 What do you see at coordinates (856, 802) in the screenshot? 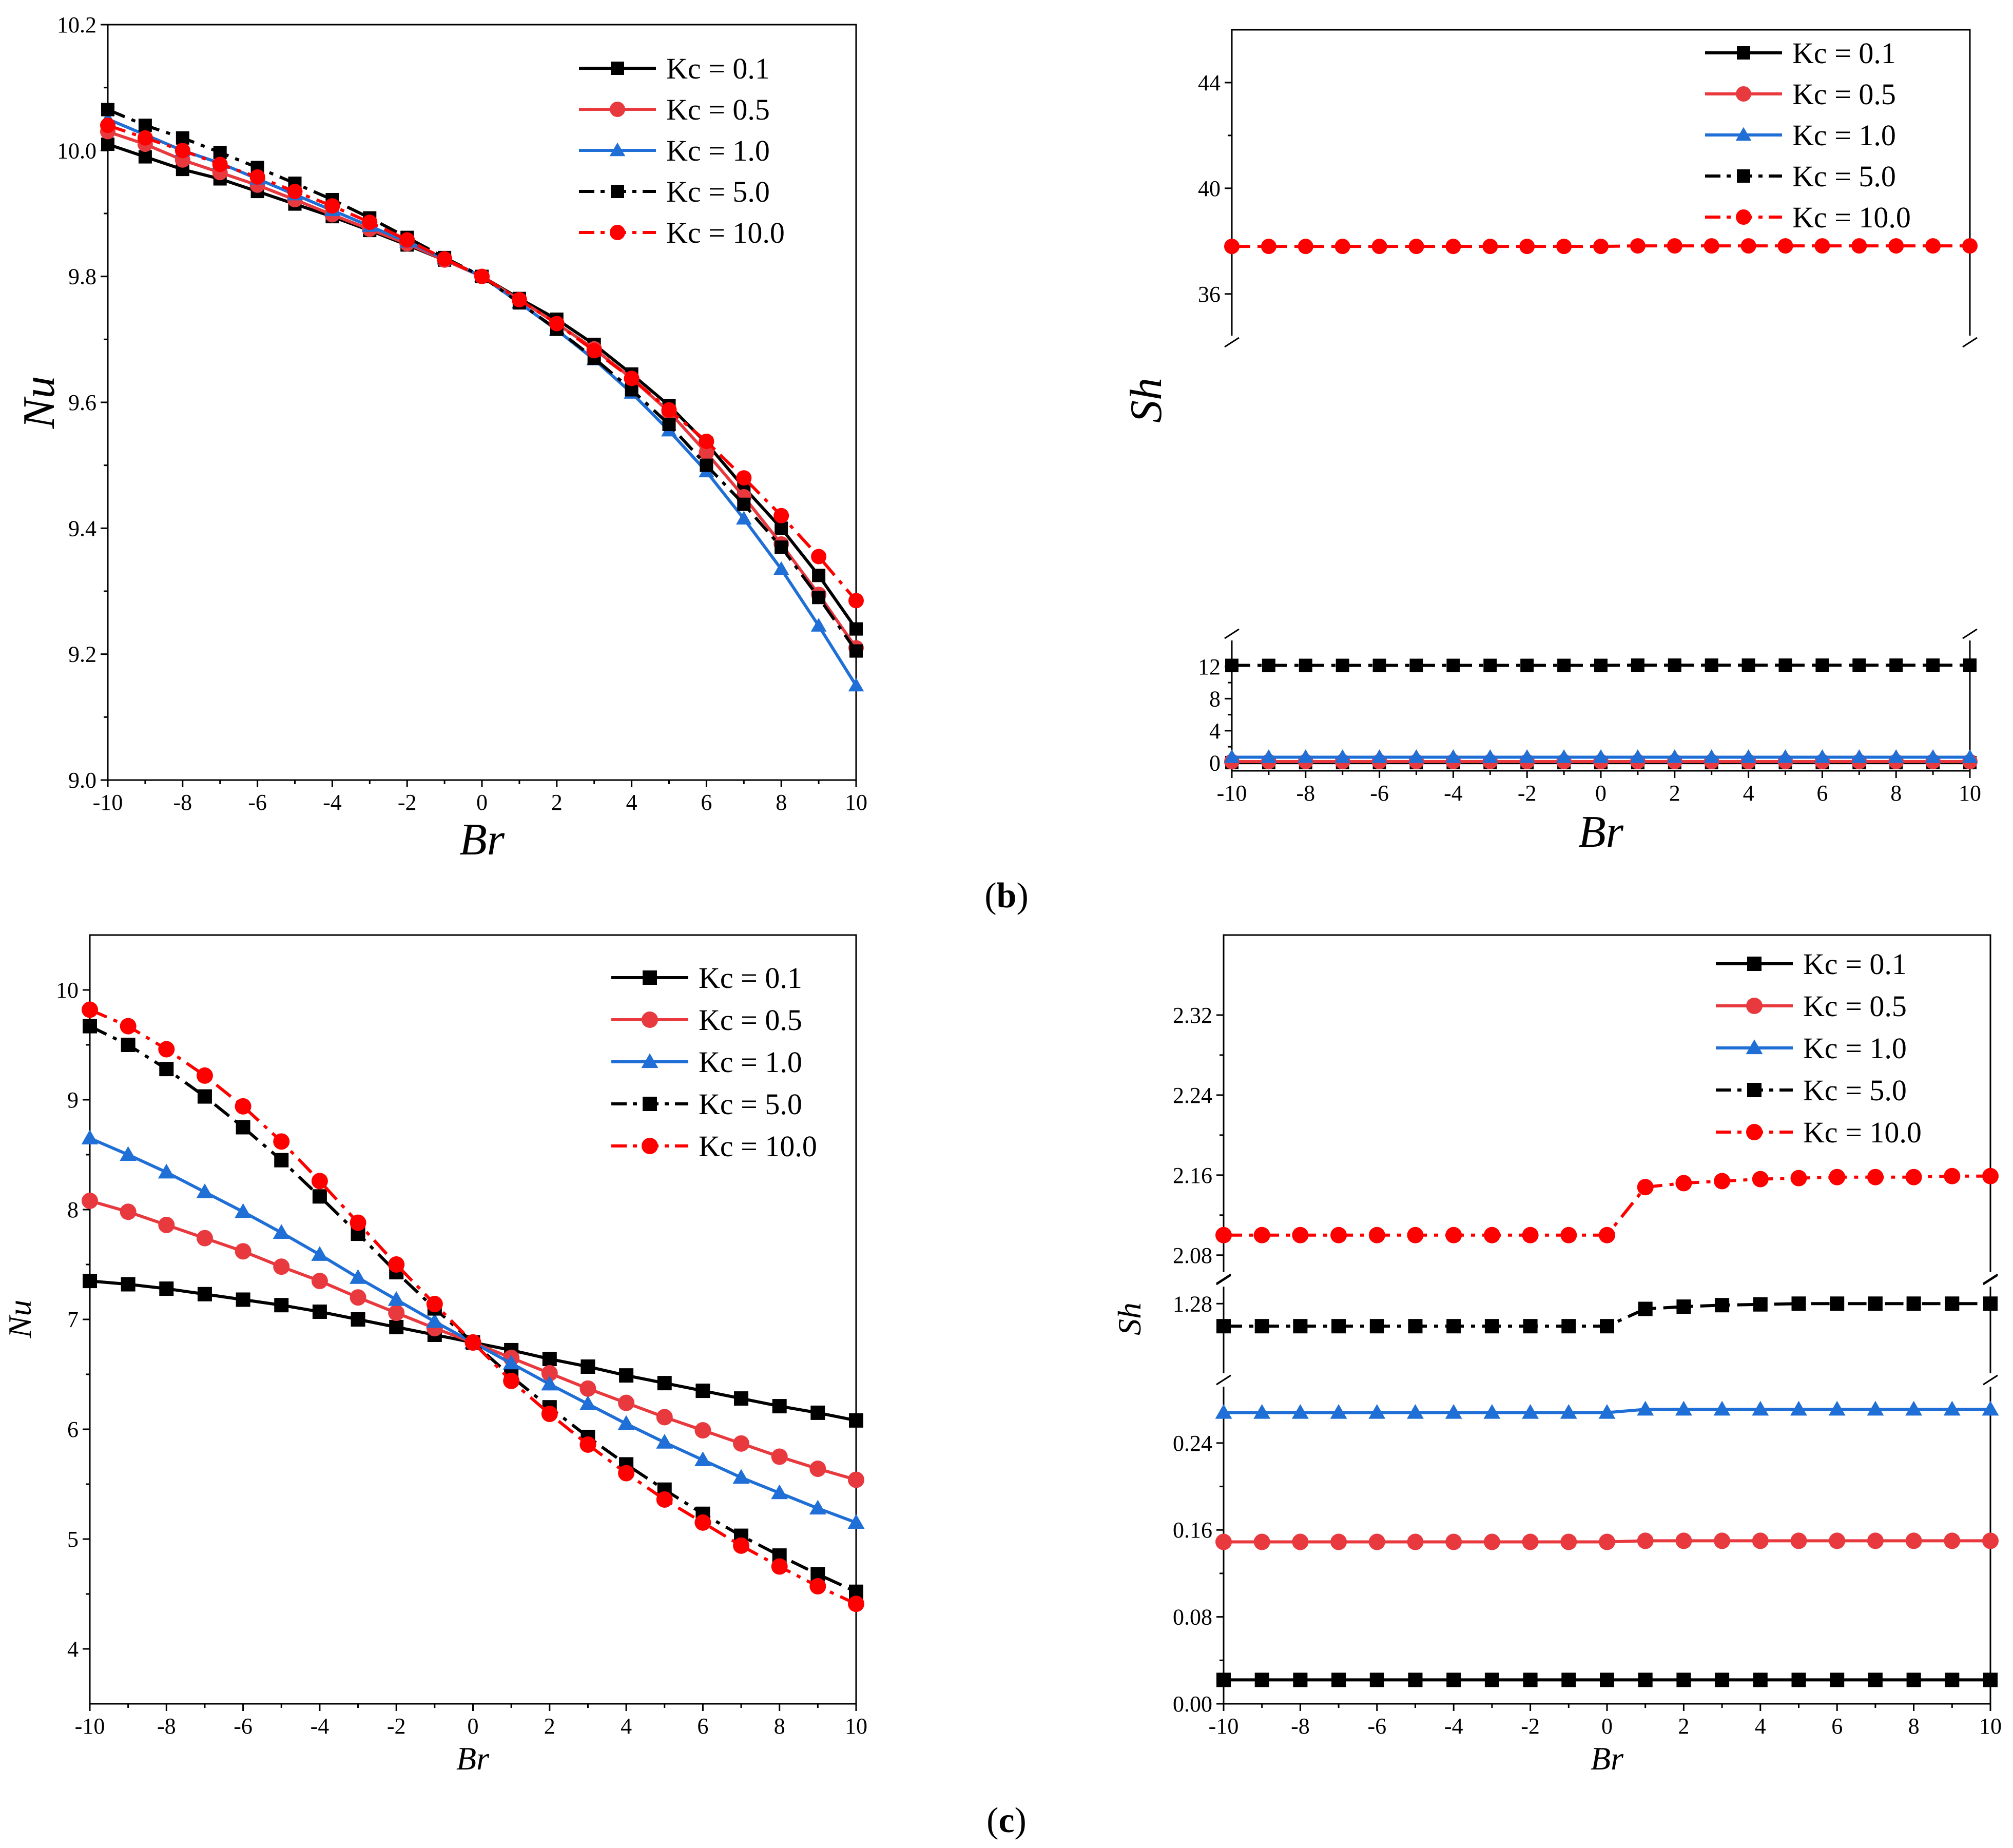
I see `x-tick-label: 10` at bounding box center [856, 802].